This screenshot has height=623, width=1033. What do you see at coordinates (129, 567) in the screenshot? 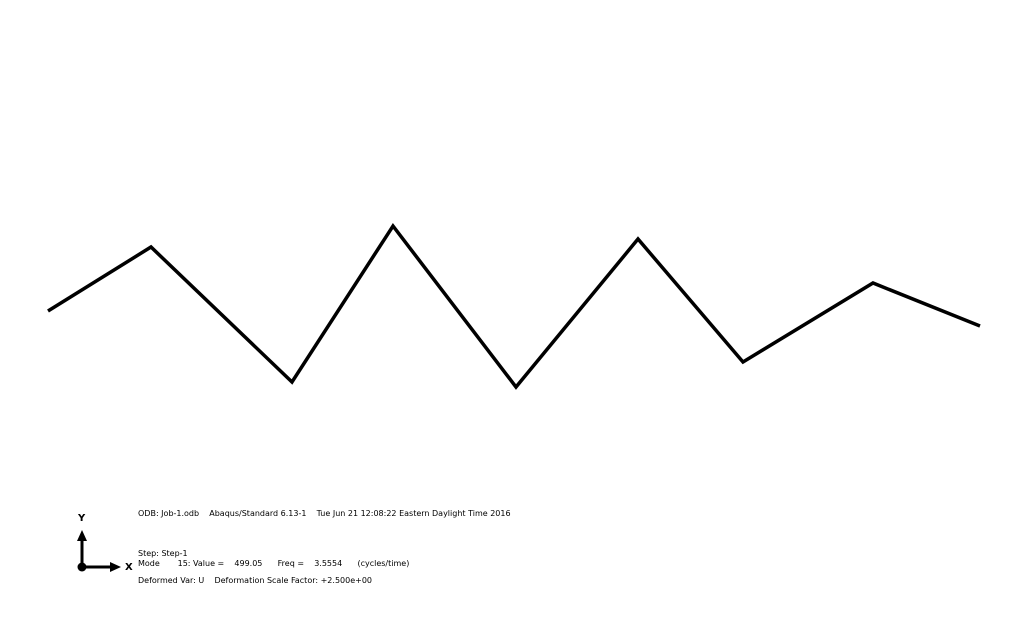
I see `triad-x-label: X` at bounding box center [129, 567].